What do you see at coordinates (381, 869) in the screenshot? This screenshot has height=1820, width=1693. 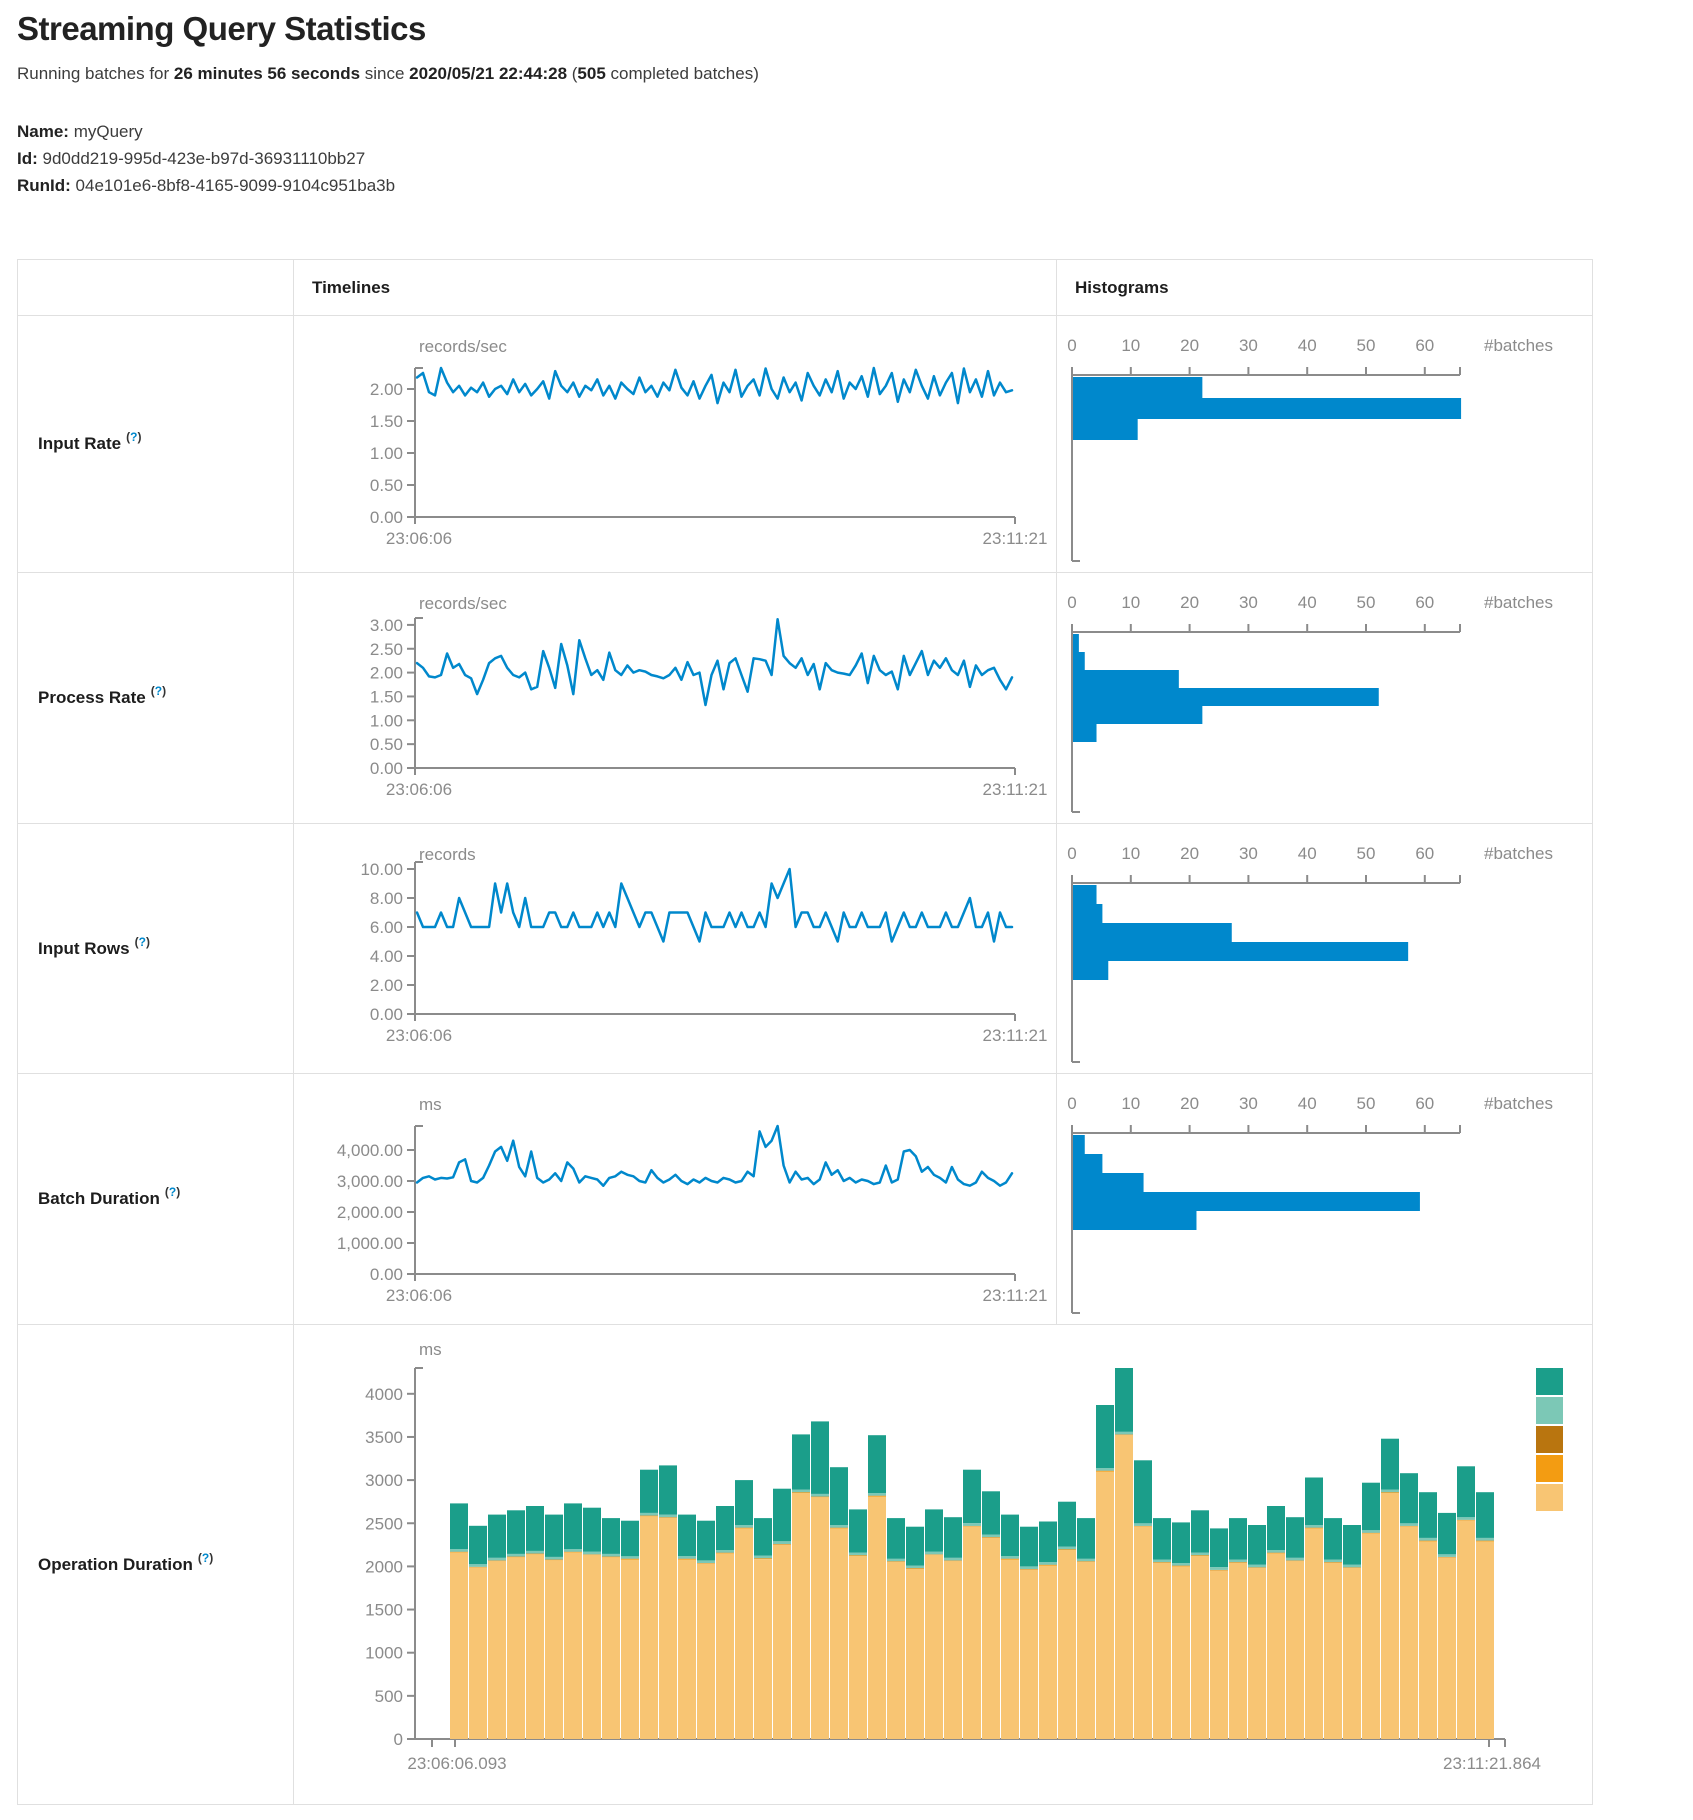 I see `svg-text: 10.00` at bounding box center [381, 869].